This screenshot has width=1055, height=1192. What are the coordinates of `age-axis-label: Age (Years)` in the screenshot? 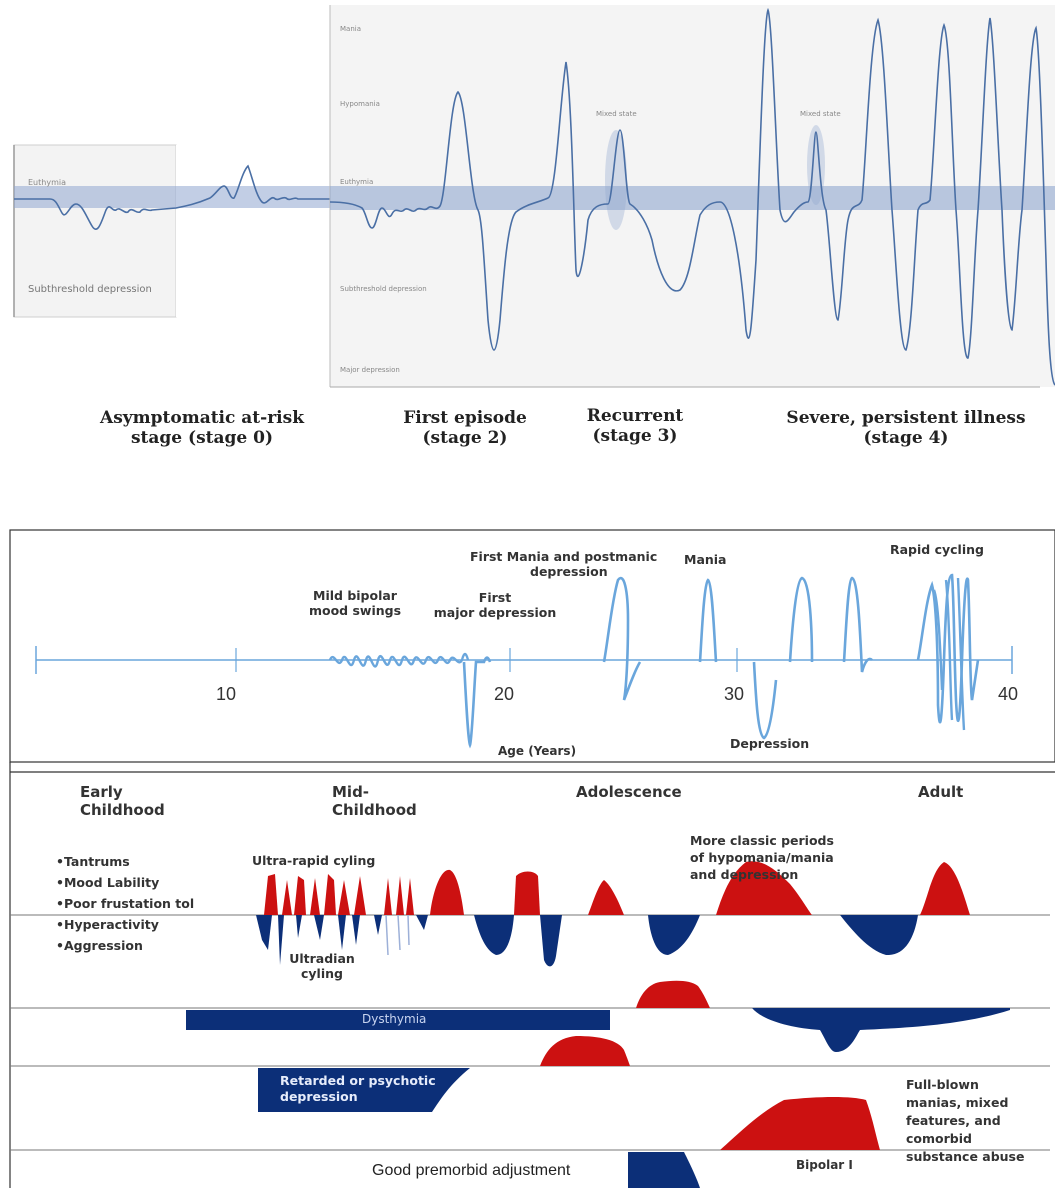 It's located at (537, 751).